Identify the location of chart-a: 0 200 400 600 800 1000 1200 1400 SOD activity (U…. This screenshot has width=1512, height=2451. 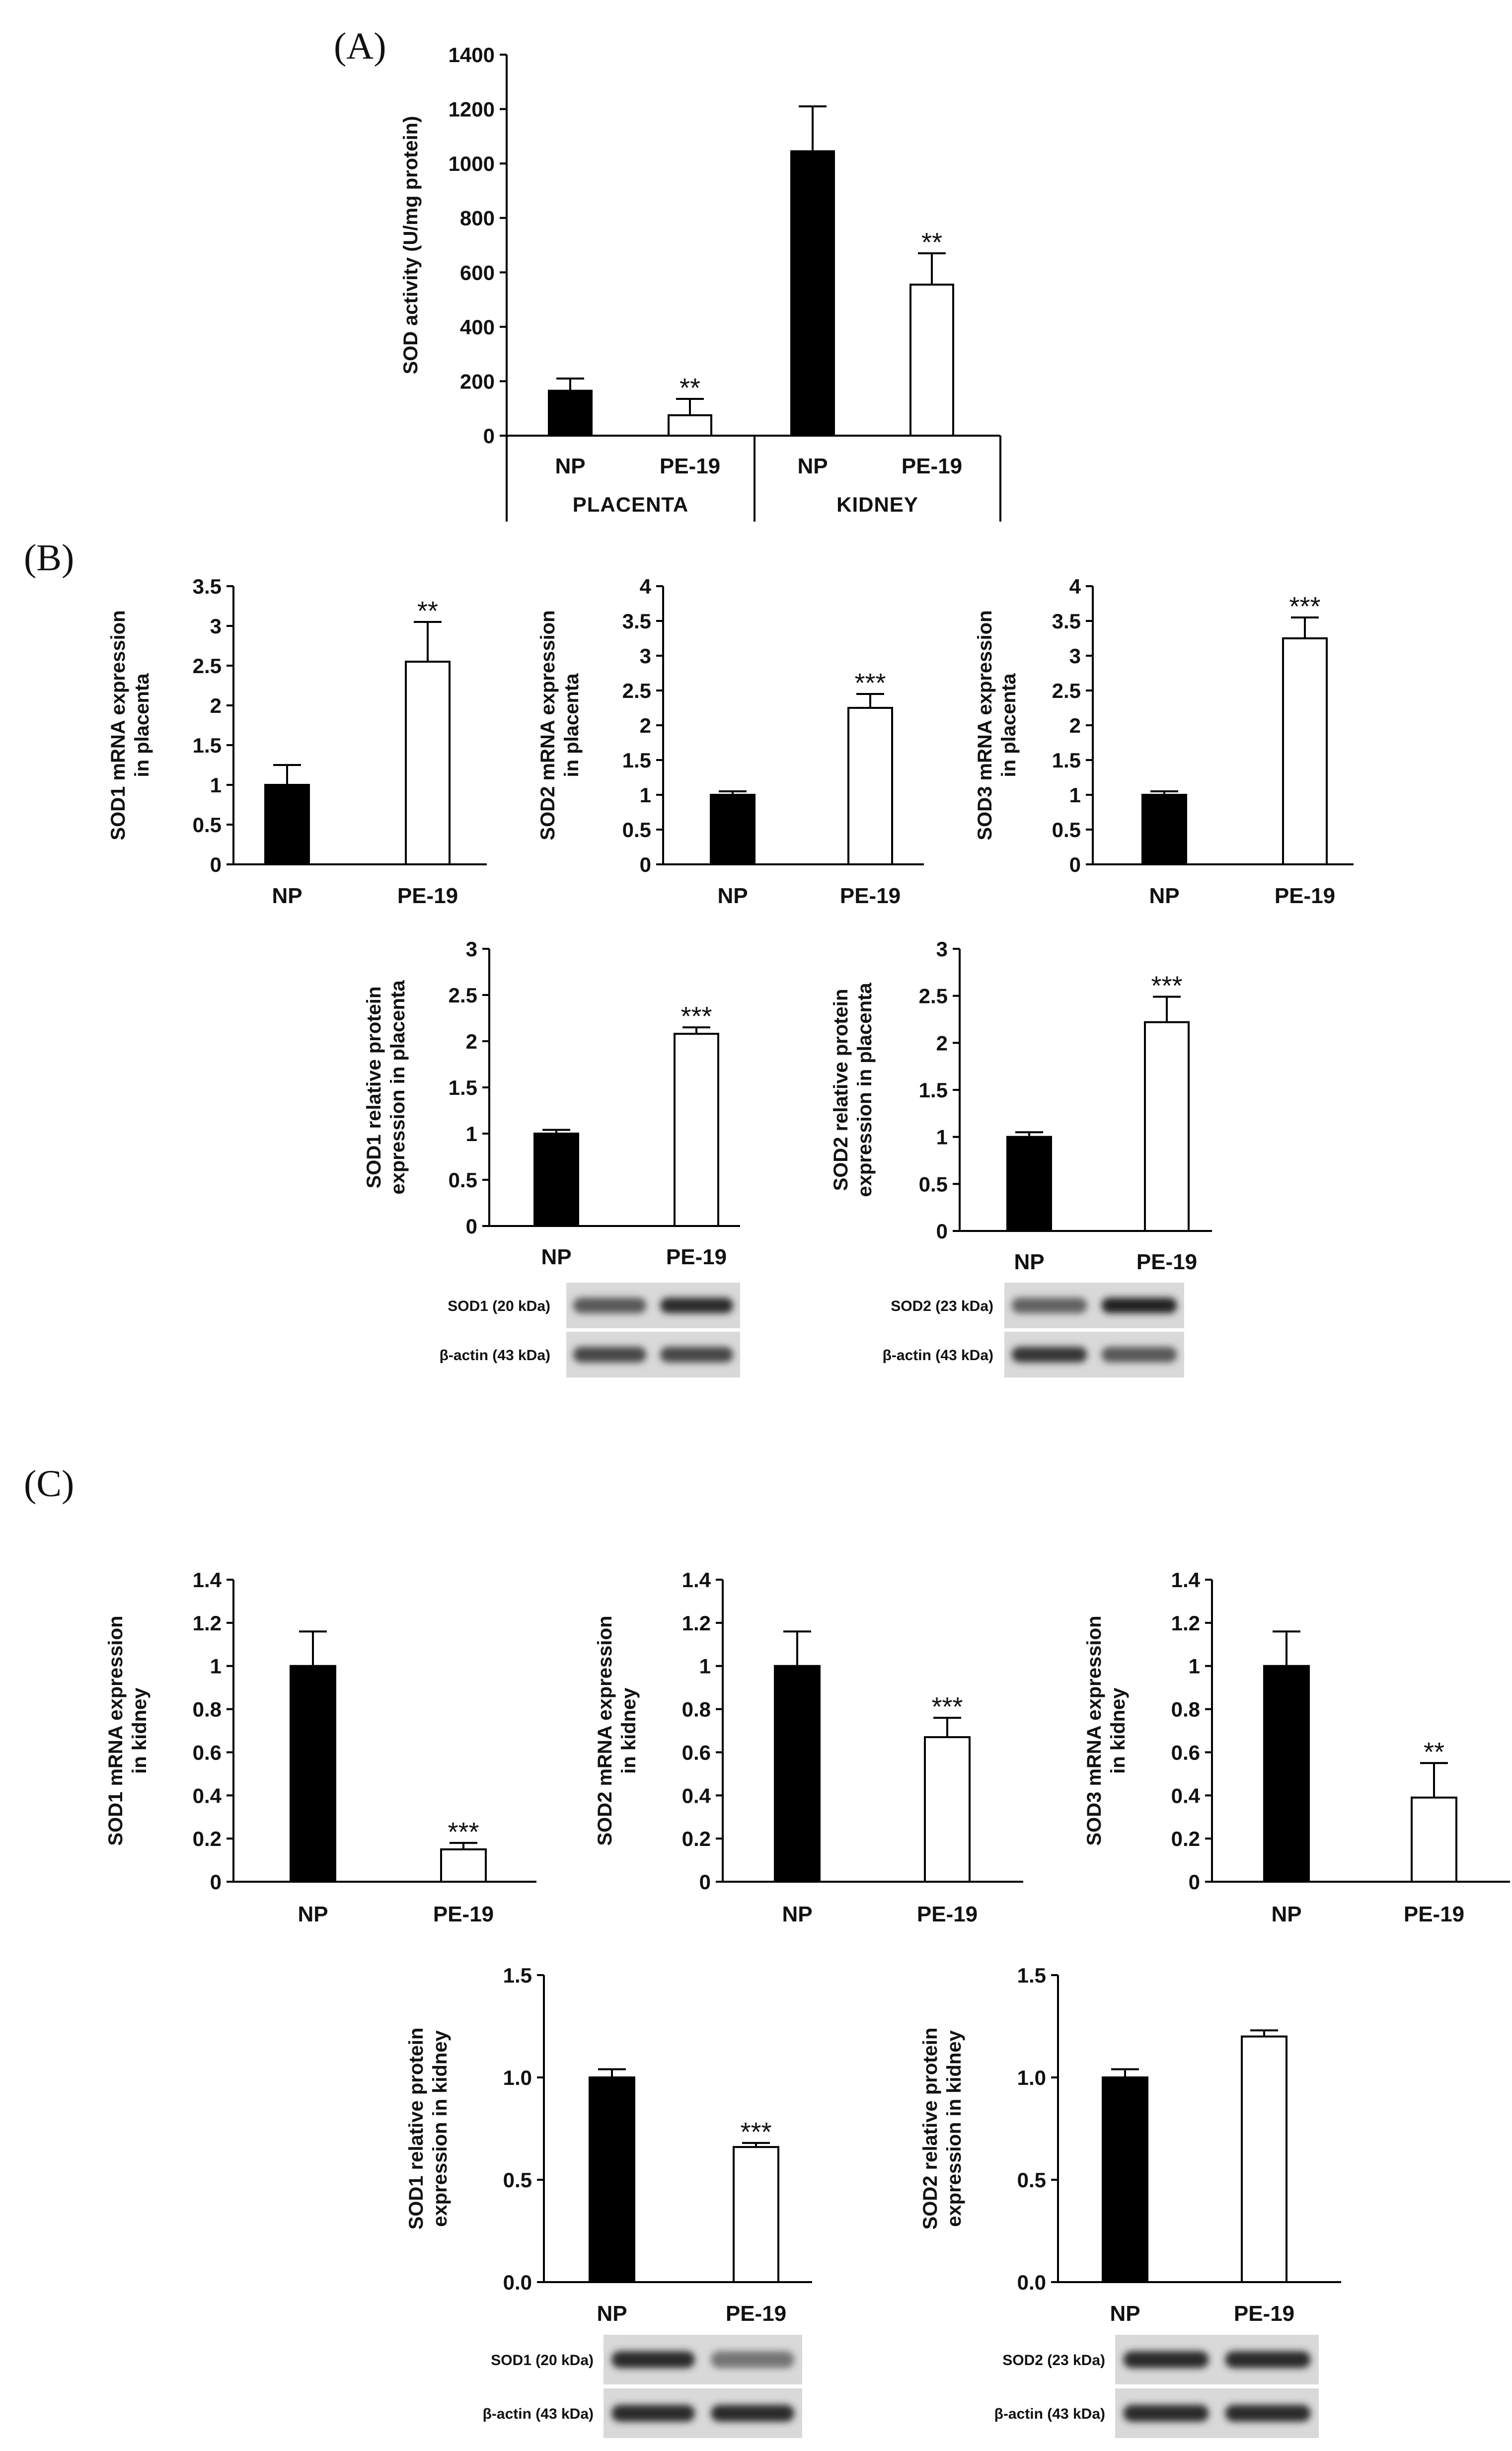
(700, 282).